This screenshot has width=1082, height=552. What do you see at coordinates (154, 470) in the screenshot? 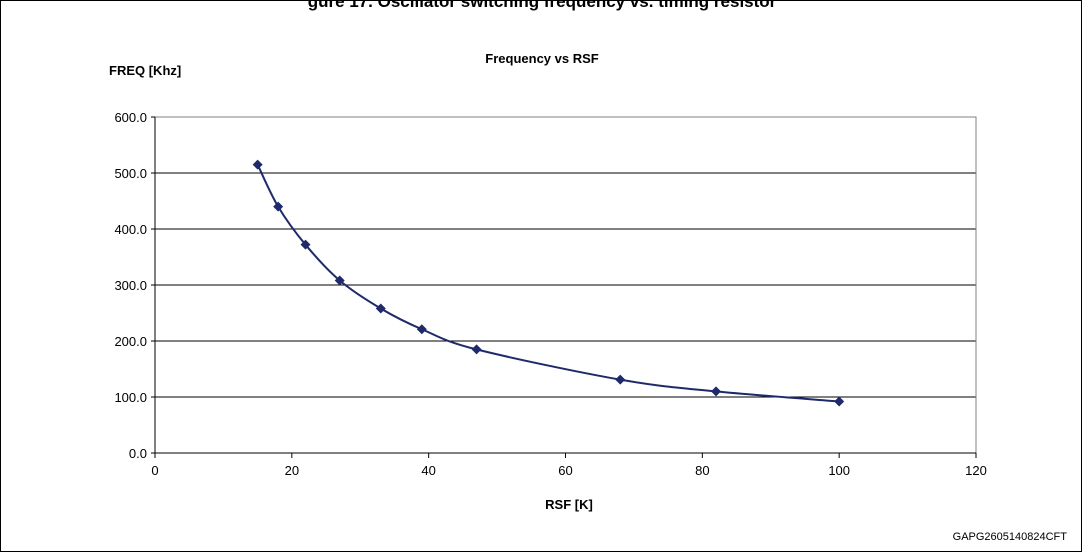
I see `x-tick-label: 0` at bounding box center [154, 470].